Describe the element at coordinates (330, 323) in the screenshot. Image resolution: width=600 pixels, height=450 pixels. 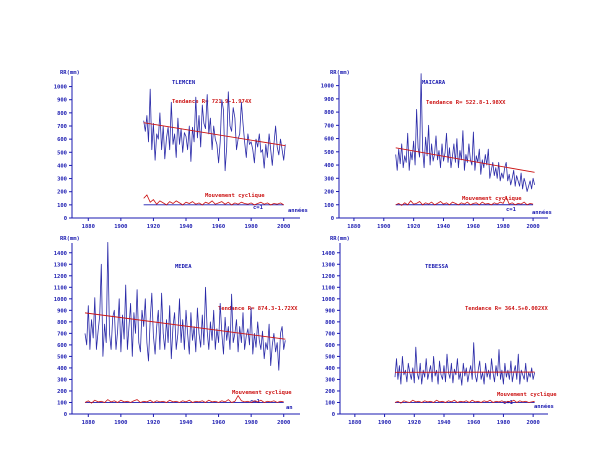
I see `y-tick-label: 800` at that location.